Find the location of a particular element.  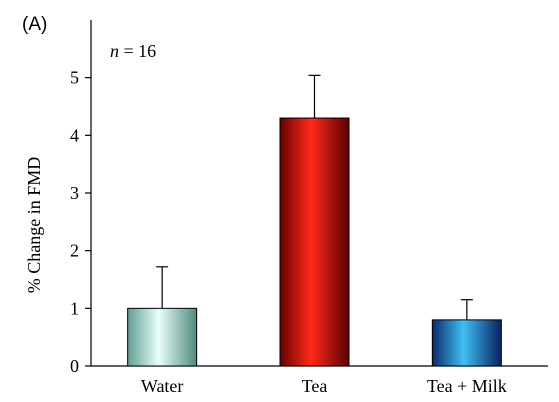

bar-tea is located at coordinates (314, 242).